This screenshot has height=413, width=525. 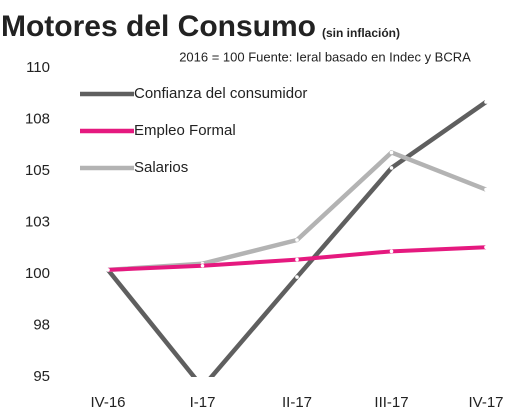 What do you see at coordinates (37, 221) in the screenshot?
I see `y-tick-label: 103` at bounding box center [37, 221].